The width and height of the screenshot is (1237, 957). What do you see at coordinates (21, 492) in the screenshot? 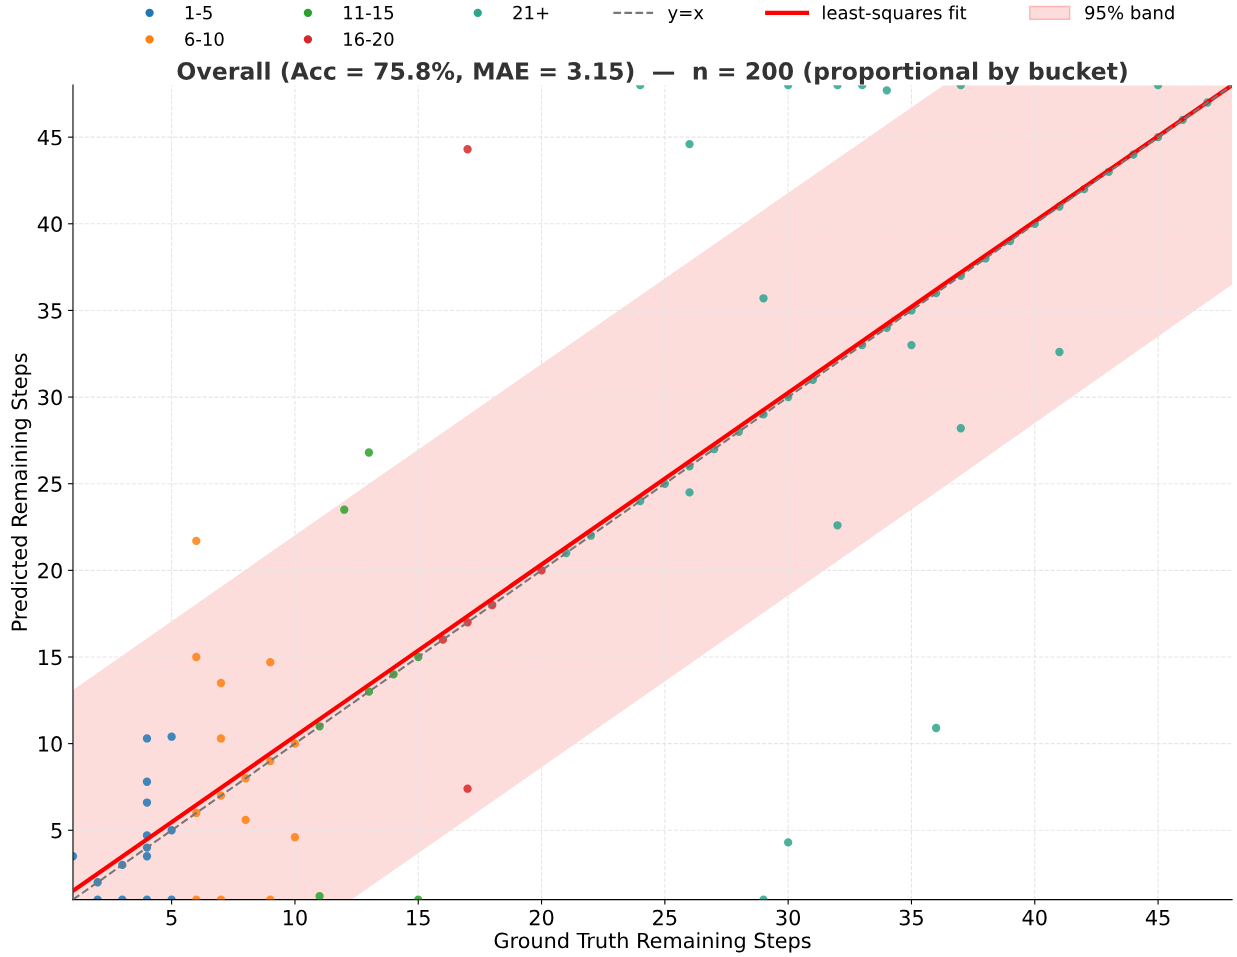
I see `y-axis-title: Predicted Remaining Steps` at bounding box center [21, 492].